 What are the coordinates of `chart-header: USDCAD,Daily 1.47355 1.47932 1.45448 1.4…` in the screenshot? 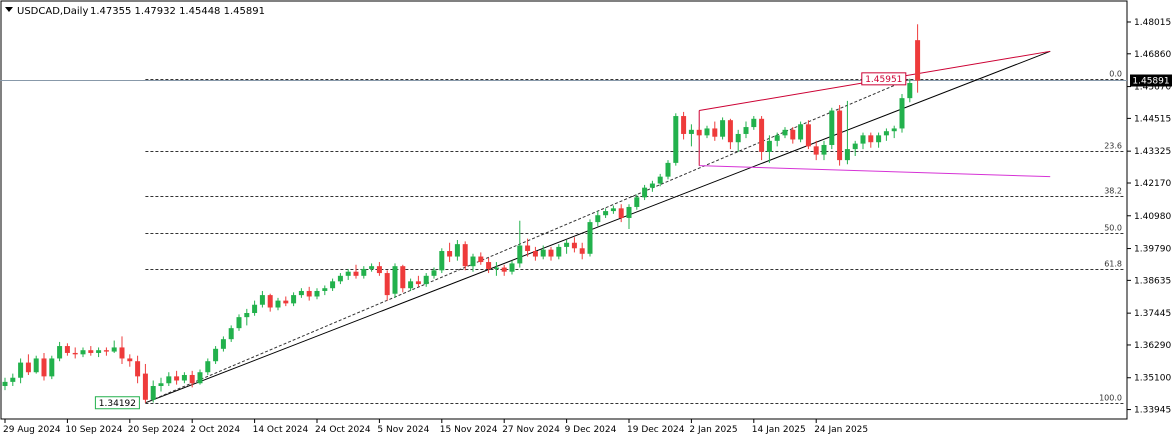 It's located at (135, 11).